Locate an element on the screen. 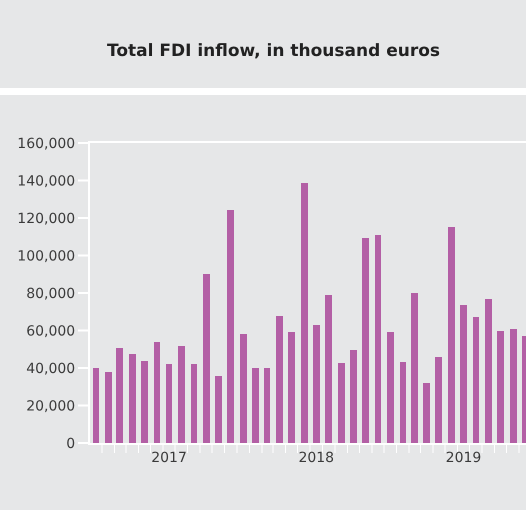 The image size is (526, 510). x-tick-label: 2017 is located at coordinates (169, 458).